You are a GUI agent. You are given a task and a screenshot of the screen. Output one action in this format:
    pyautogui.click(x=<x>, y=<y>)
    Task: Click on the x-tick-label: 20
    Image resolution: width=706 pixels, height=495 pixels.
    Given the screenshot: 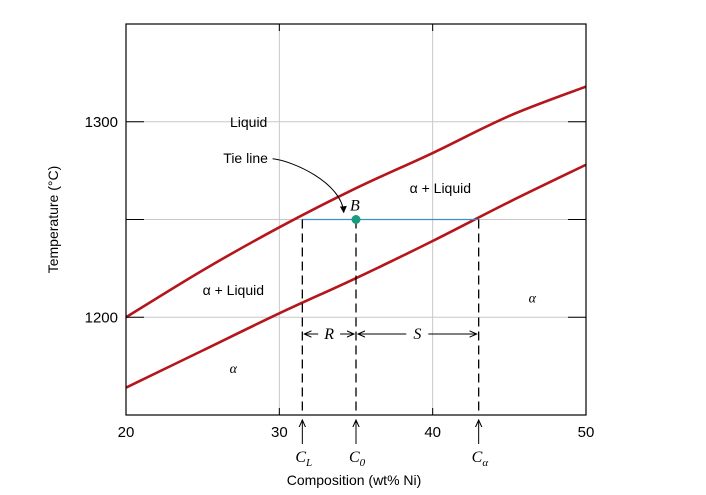 What is the action you would take?
    pyautogui.click(x=126, y=432)
    